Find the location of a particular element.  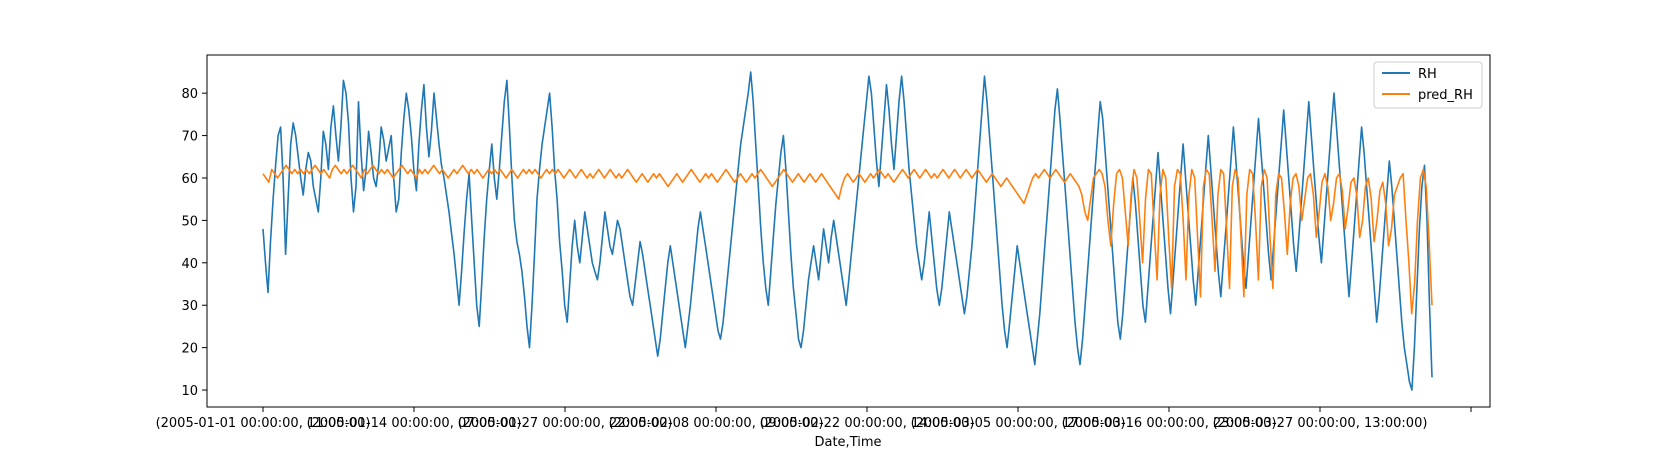

x-tick-label: (2005-03-16 00:00:00, 23:00:00) is located at coordinates (1169, 423).